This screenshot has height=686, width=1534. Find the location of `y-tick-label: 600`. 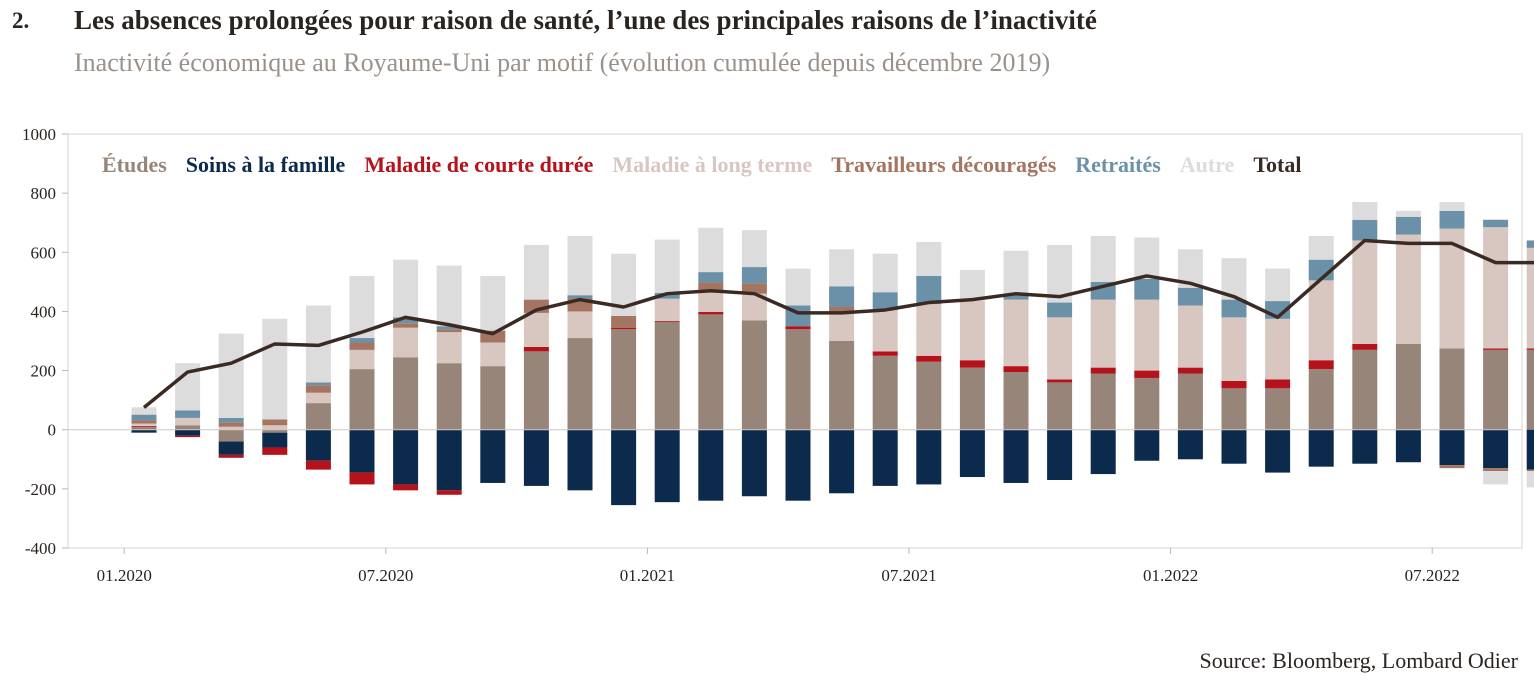

y-tick-label: 600 is located at coordinates (44, 252).